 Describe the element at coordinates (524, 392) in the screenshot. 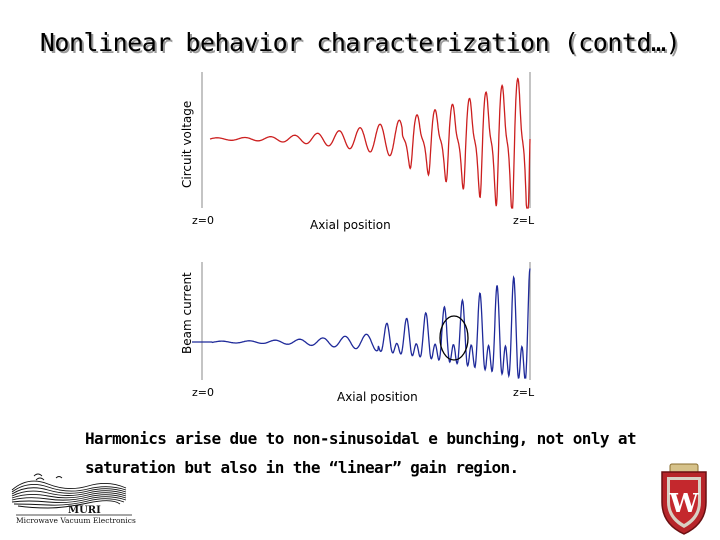

I see `bottom-tick-zL: z=L` at that location.